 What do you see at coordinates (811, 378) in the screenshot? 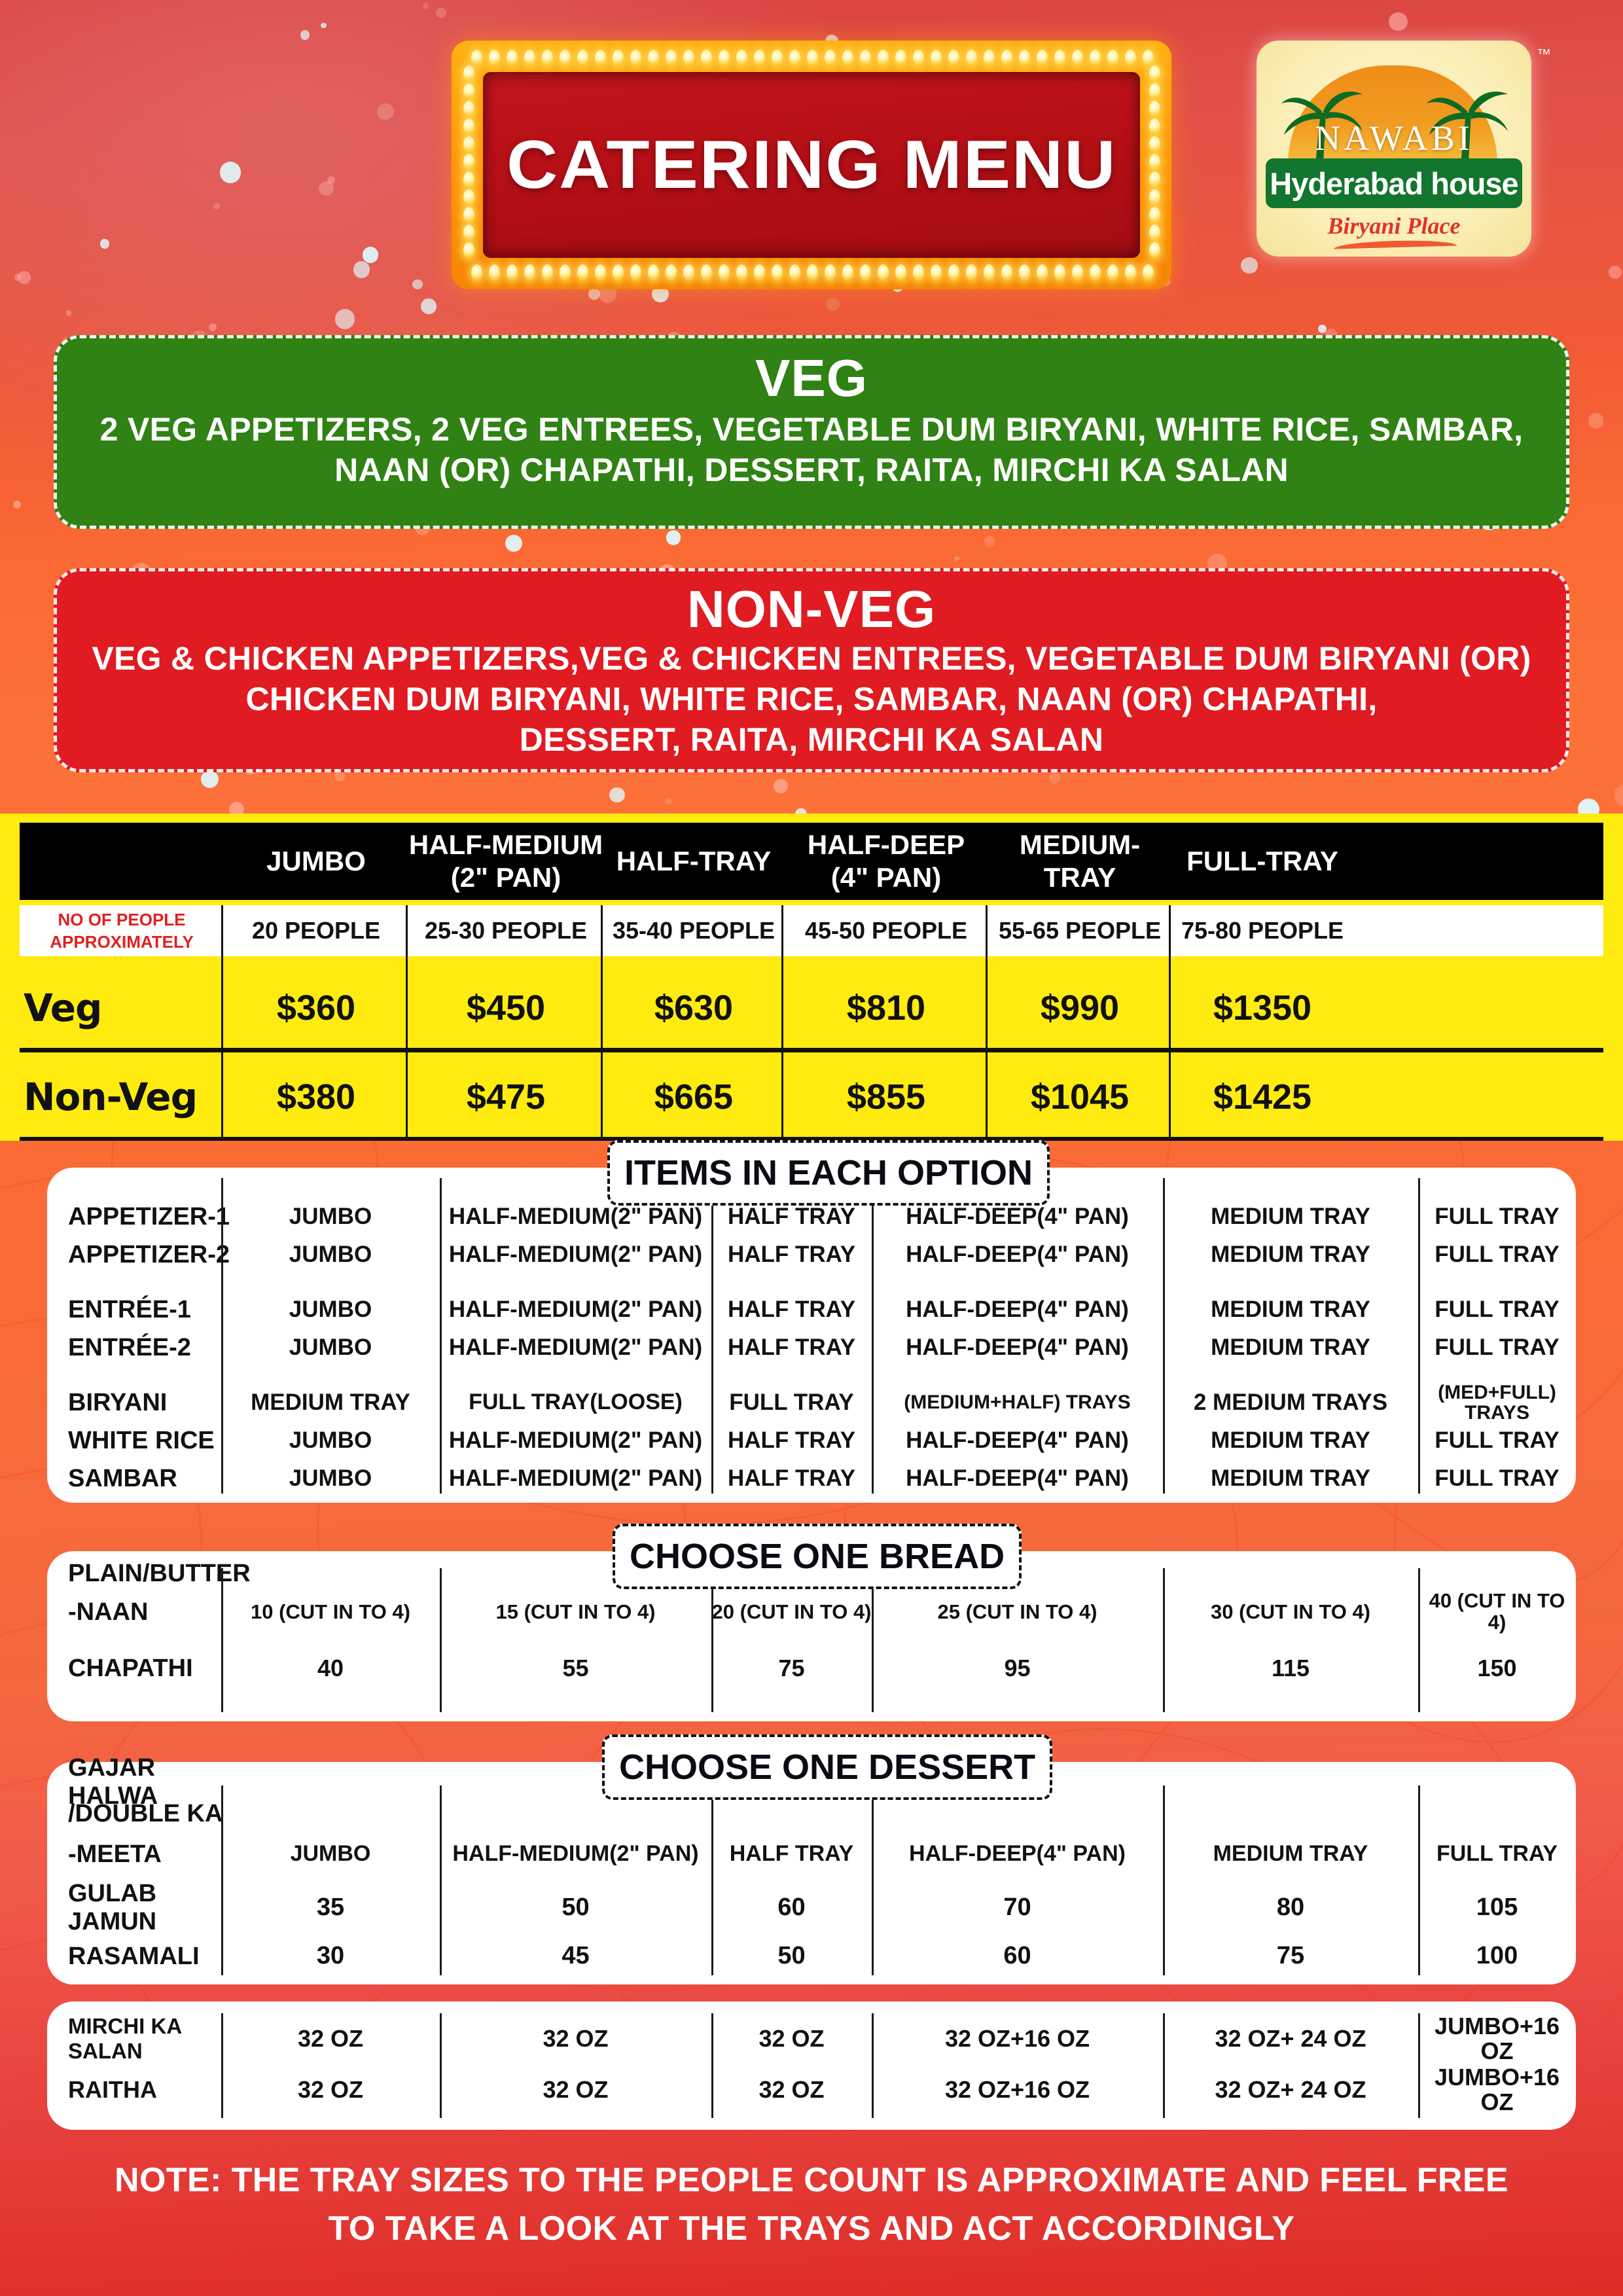
I see `veg-title: VEG` at bounding box center [811, 378].